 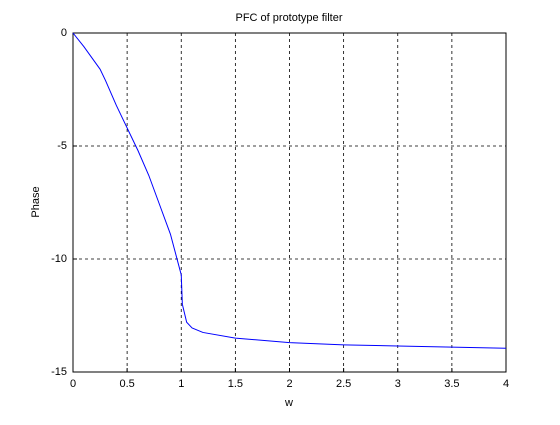 What do you see at coordinates (506, 384) in the screenshot?
I see `x-tick-label: 4` at bounding box center [506, 384].